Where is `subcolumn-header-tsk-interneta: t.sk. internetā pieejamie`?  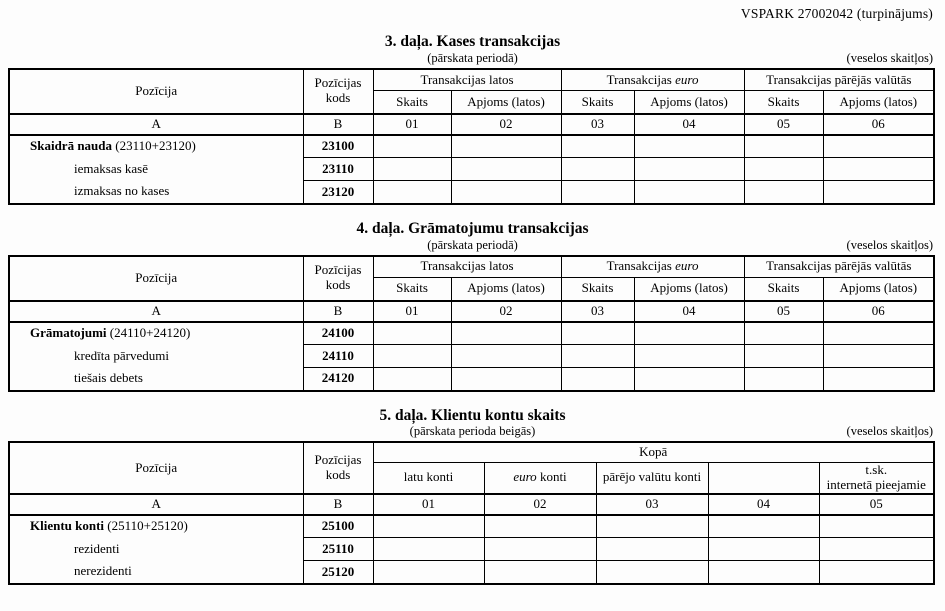 subcolumn-header-tsk-interneta: t.sk. internetā pieejamie is located at coordinates (876, 478).